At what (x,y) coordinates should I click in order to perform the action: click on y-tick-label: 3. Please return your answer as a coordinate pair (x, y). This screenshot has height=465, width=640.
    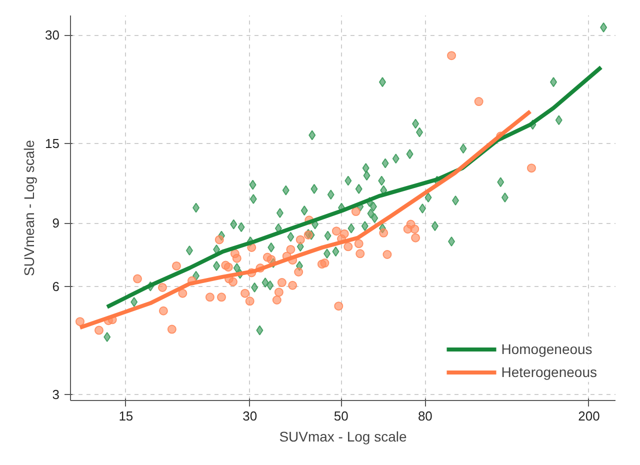
    Looking at the image, I should click on (56, 394).